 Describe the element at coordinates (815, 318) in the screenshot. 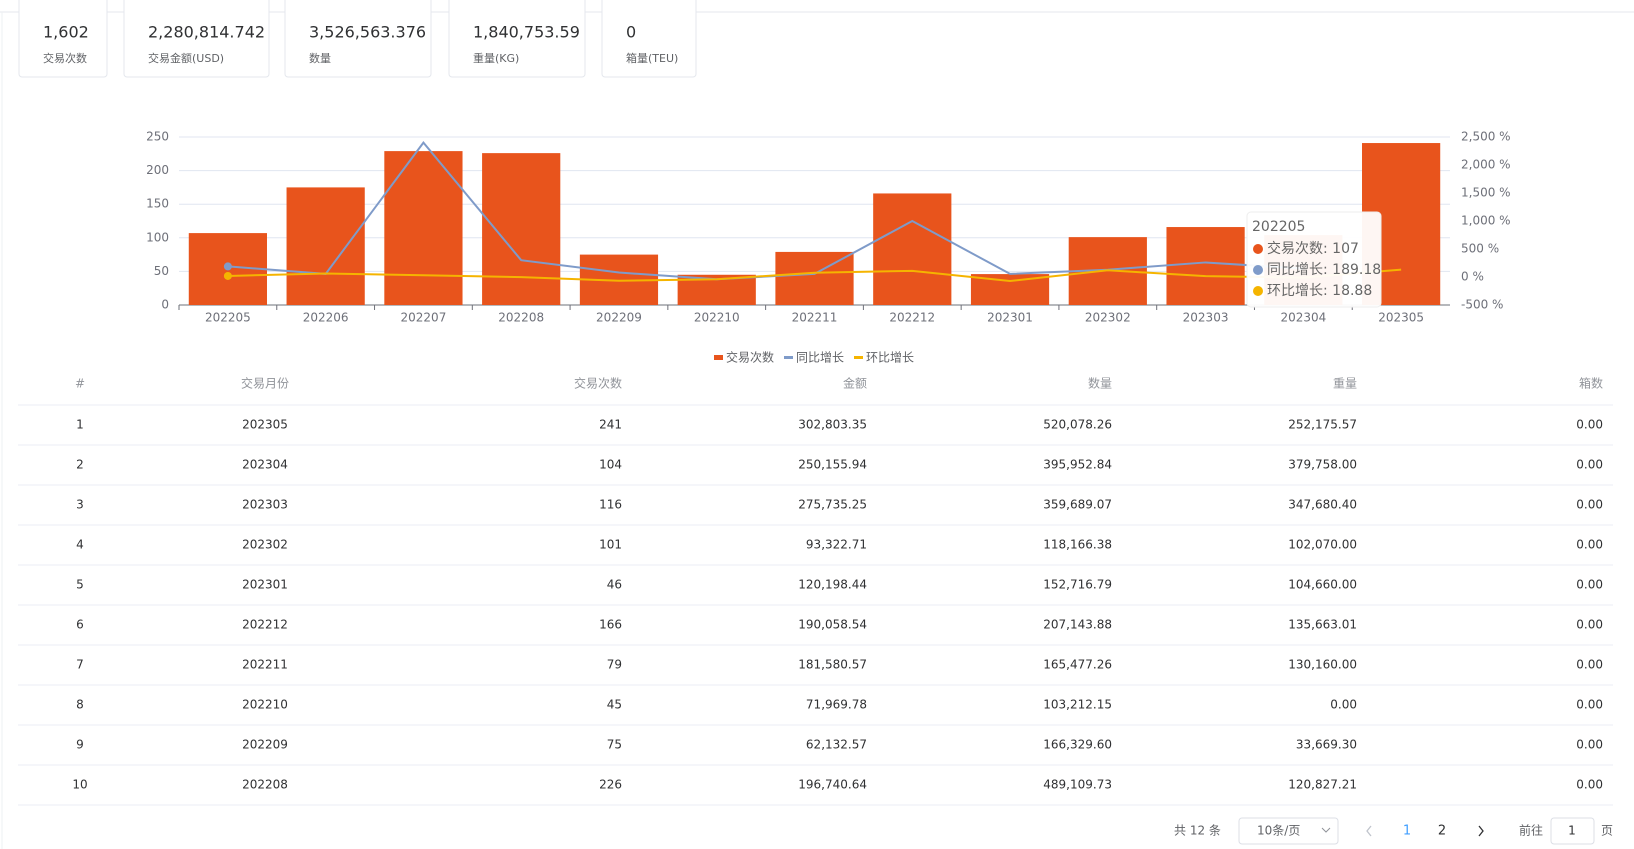

I see `x-tick-label: 202211` at that location.